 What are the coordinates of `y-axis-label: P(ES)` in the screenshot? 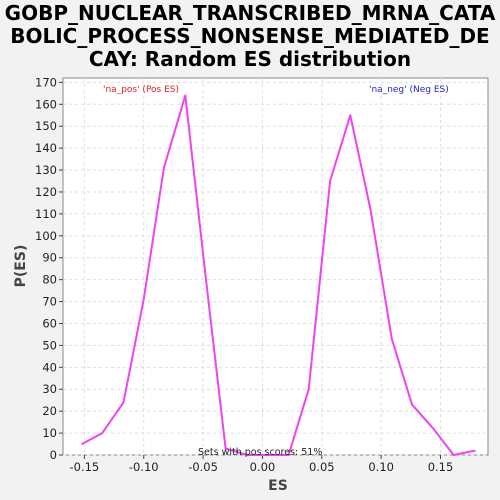 It's located at (21, 266).